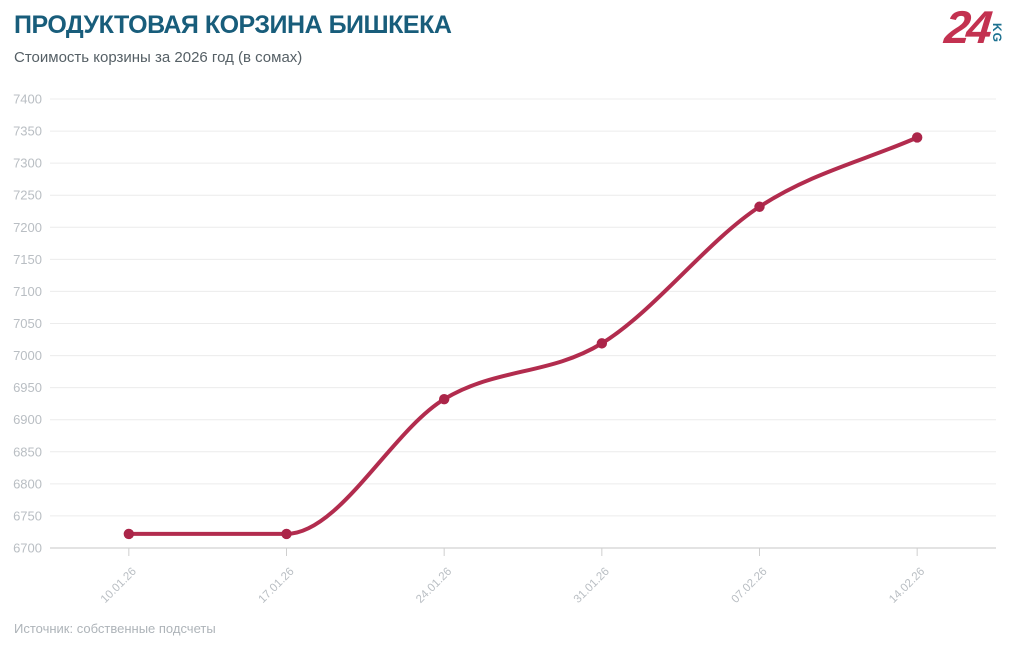  I want to click on x-tick-label: 14.02.26, so click(907, 586).